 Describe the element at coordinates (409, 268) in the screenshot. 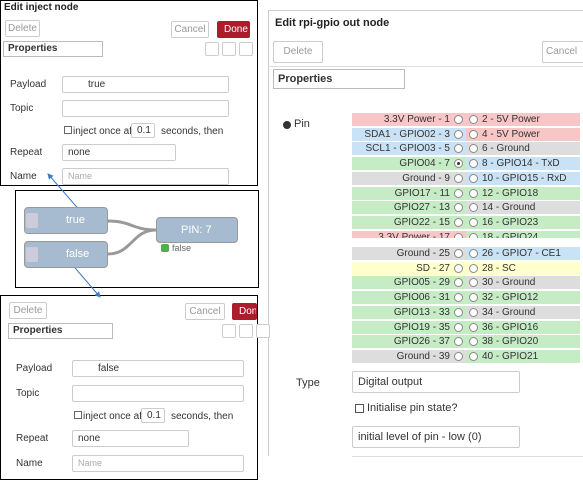

I see `pin-option: SD - 27` at that location.